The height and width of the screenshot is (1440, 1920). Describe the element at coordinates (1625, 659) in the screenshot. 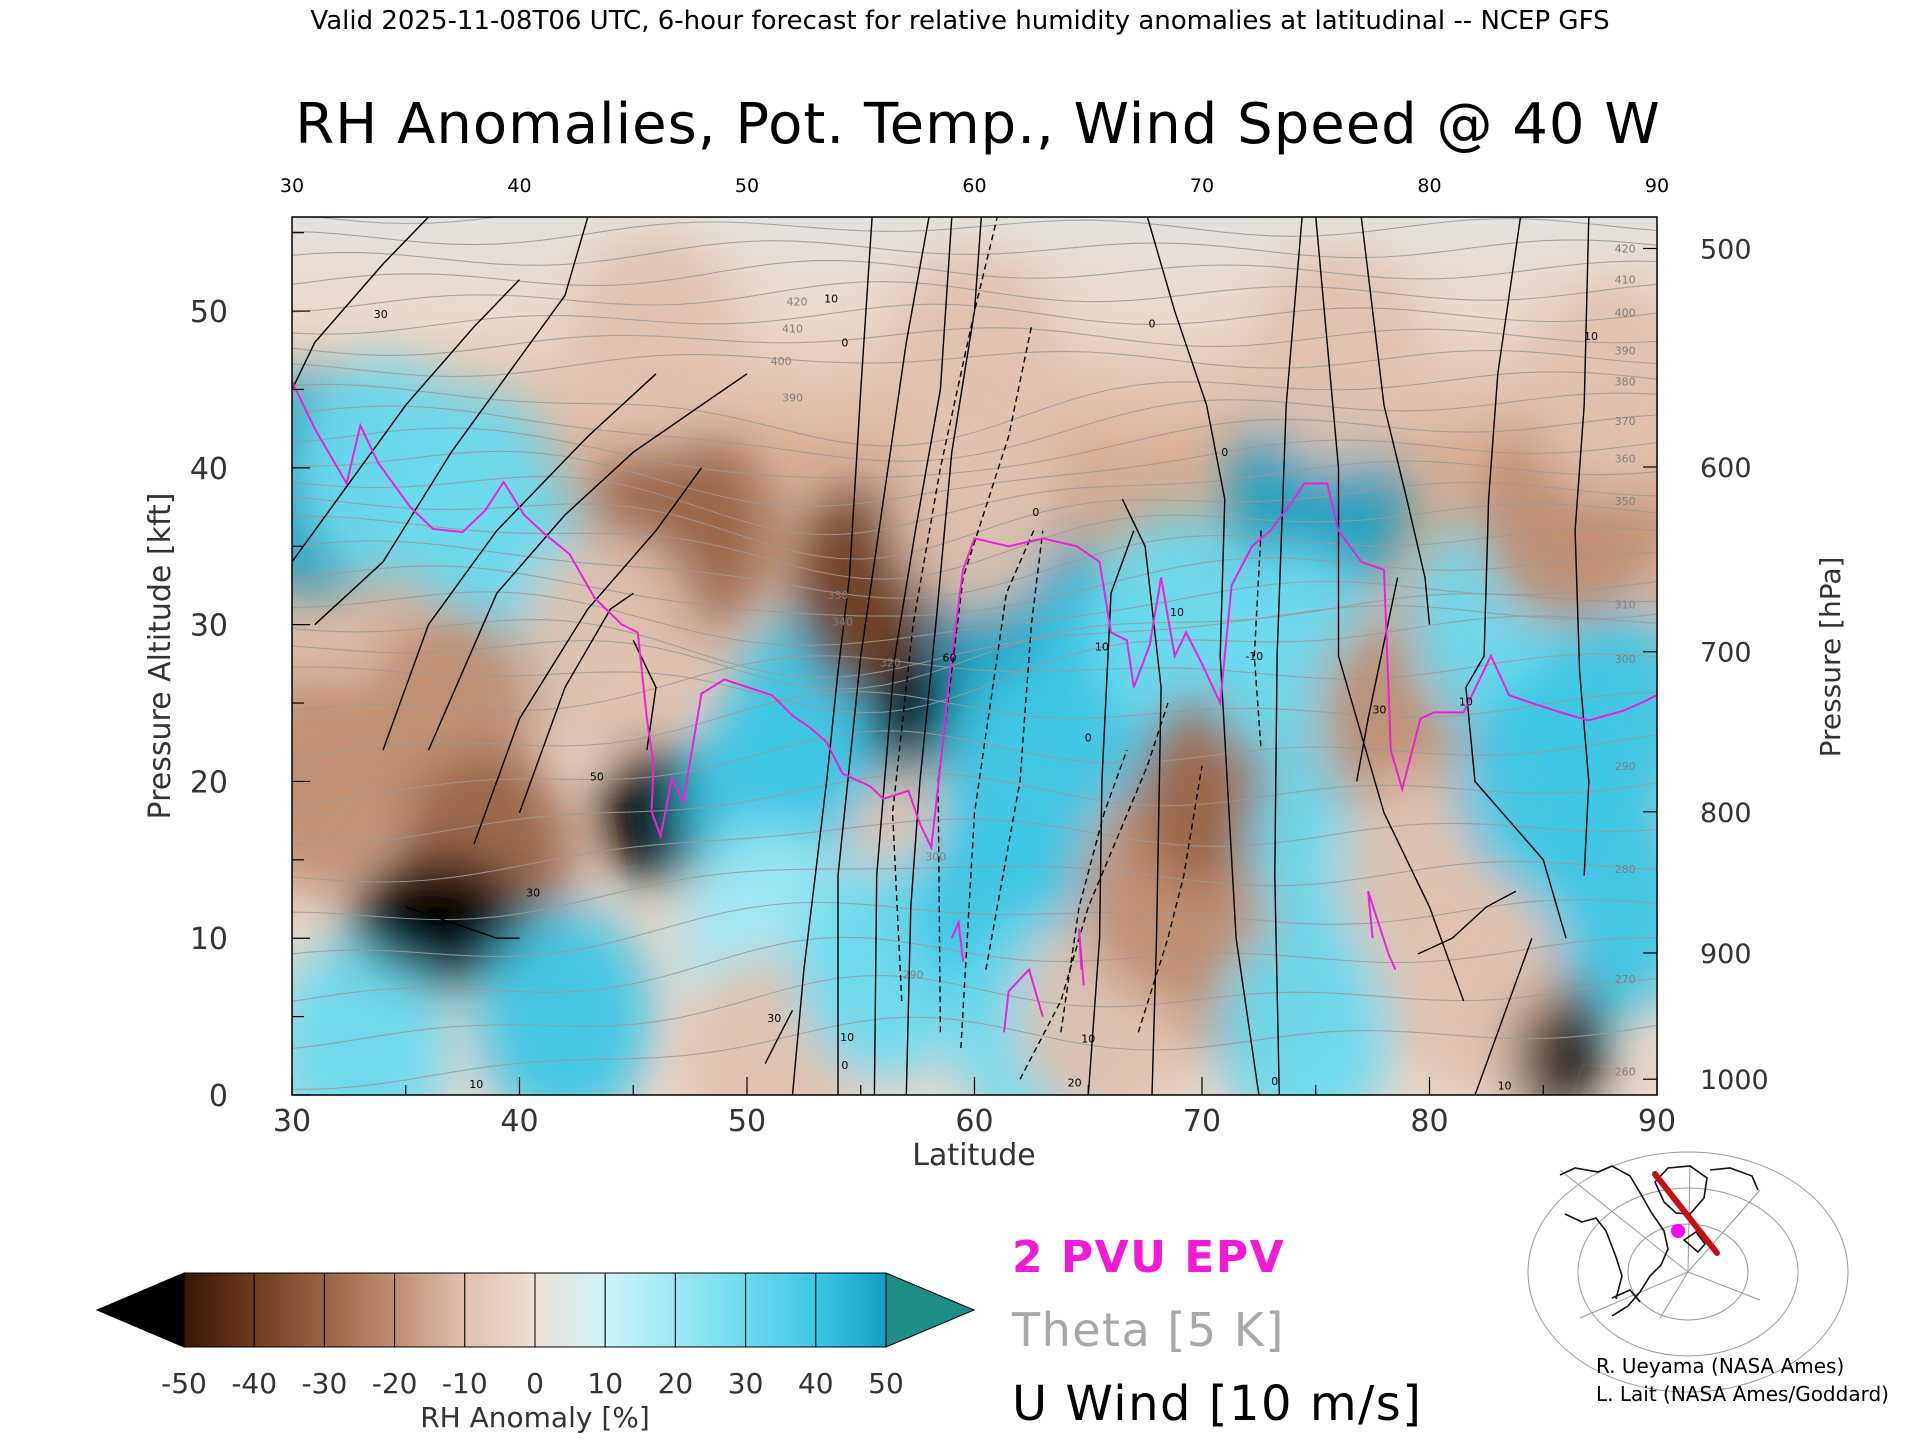

I see `theta-contour-label: 300` at that location.